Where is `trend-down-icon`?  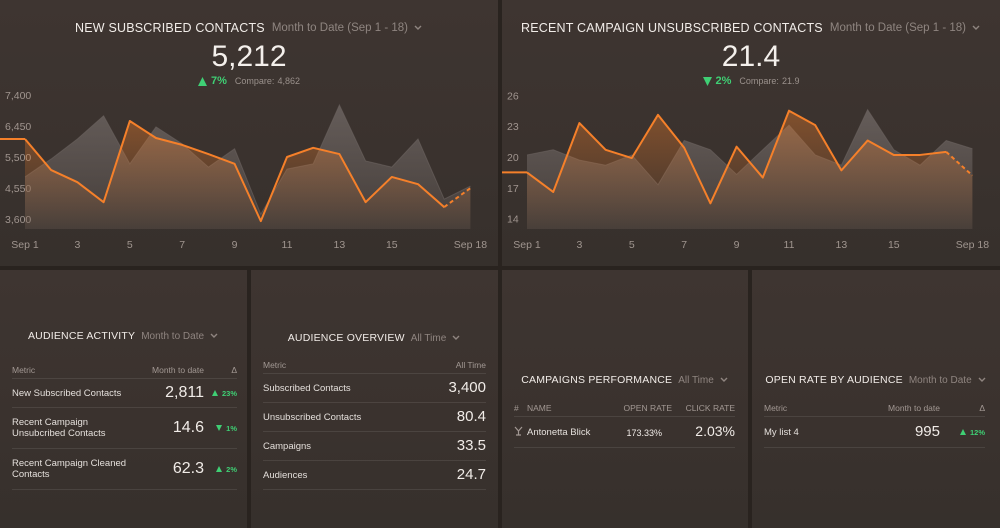
trend-down-icon is located at coordinates (707, 81).